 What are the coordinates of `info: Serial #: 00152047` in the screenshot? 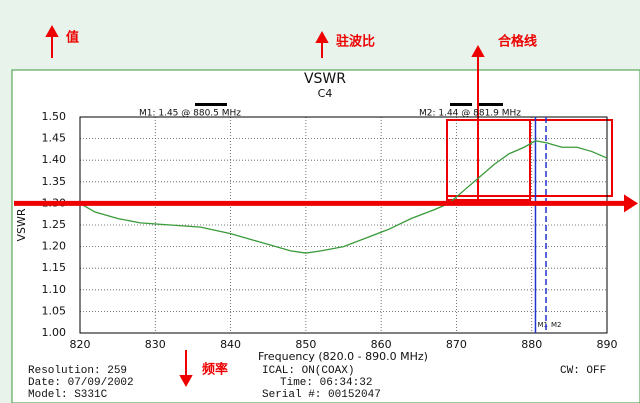 It's located at (321, 395).